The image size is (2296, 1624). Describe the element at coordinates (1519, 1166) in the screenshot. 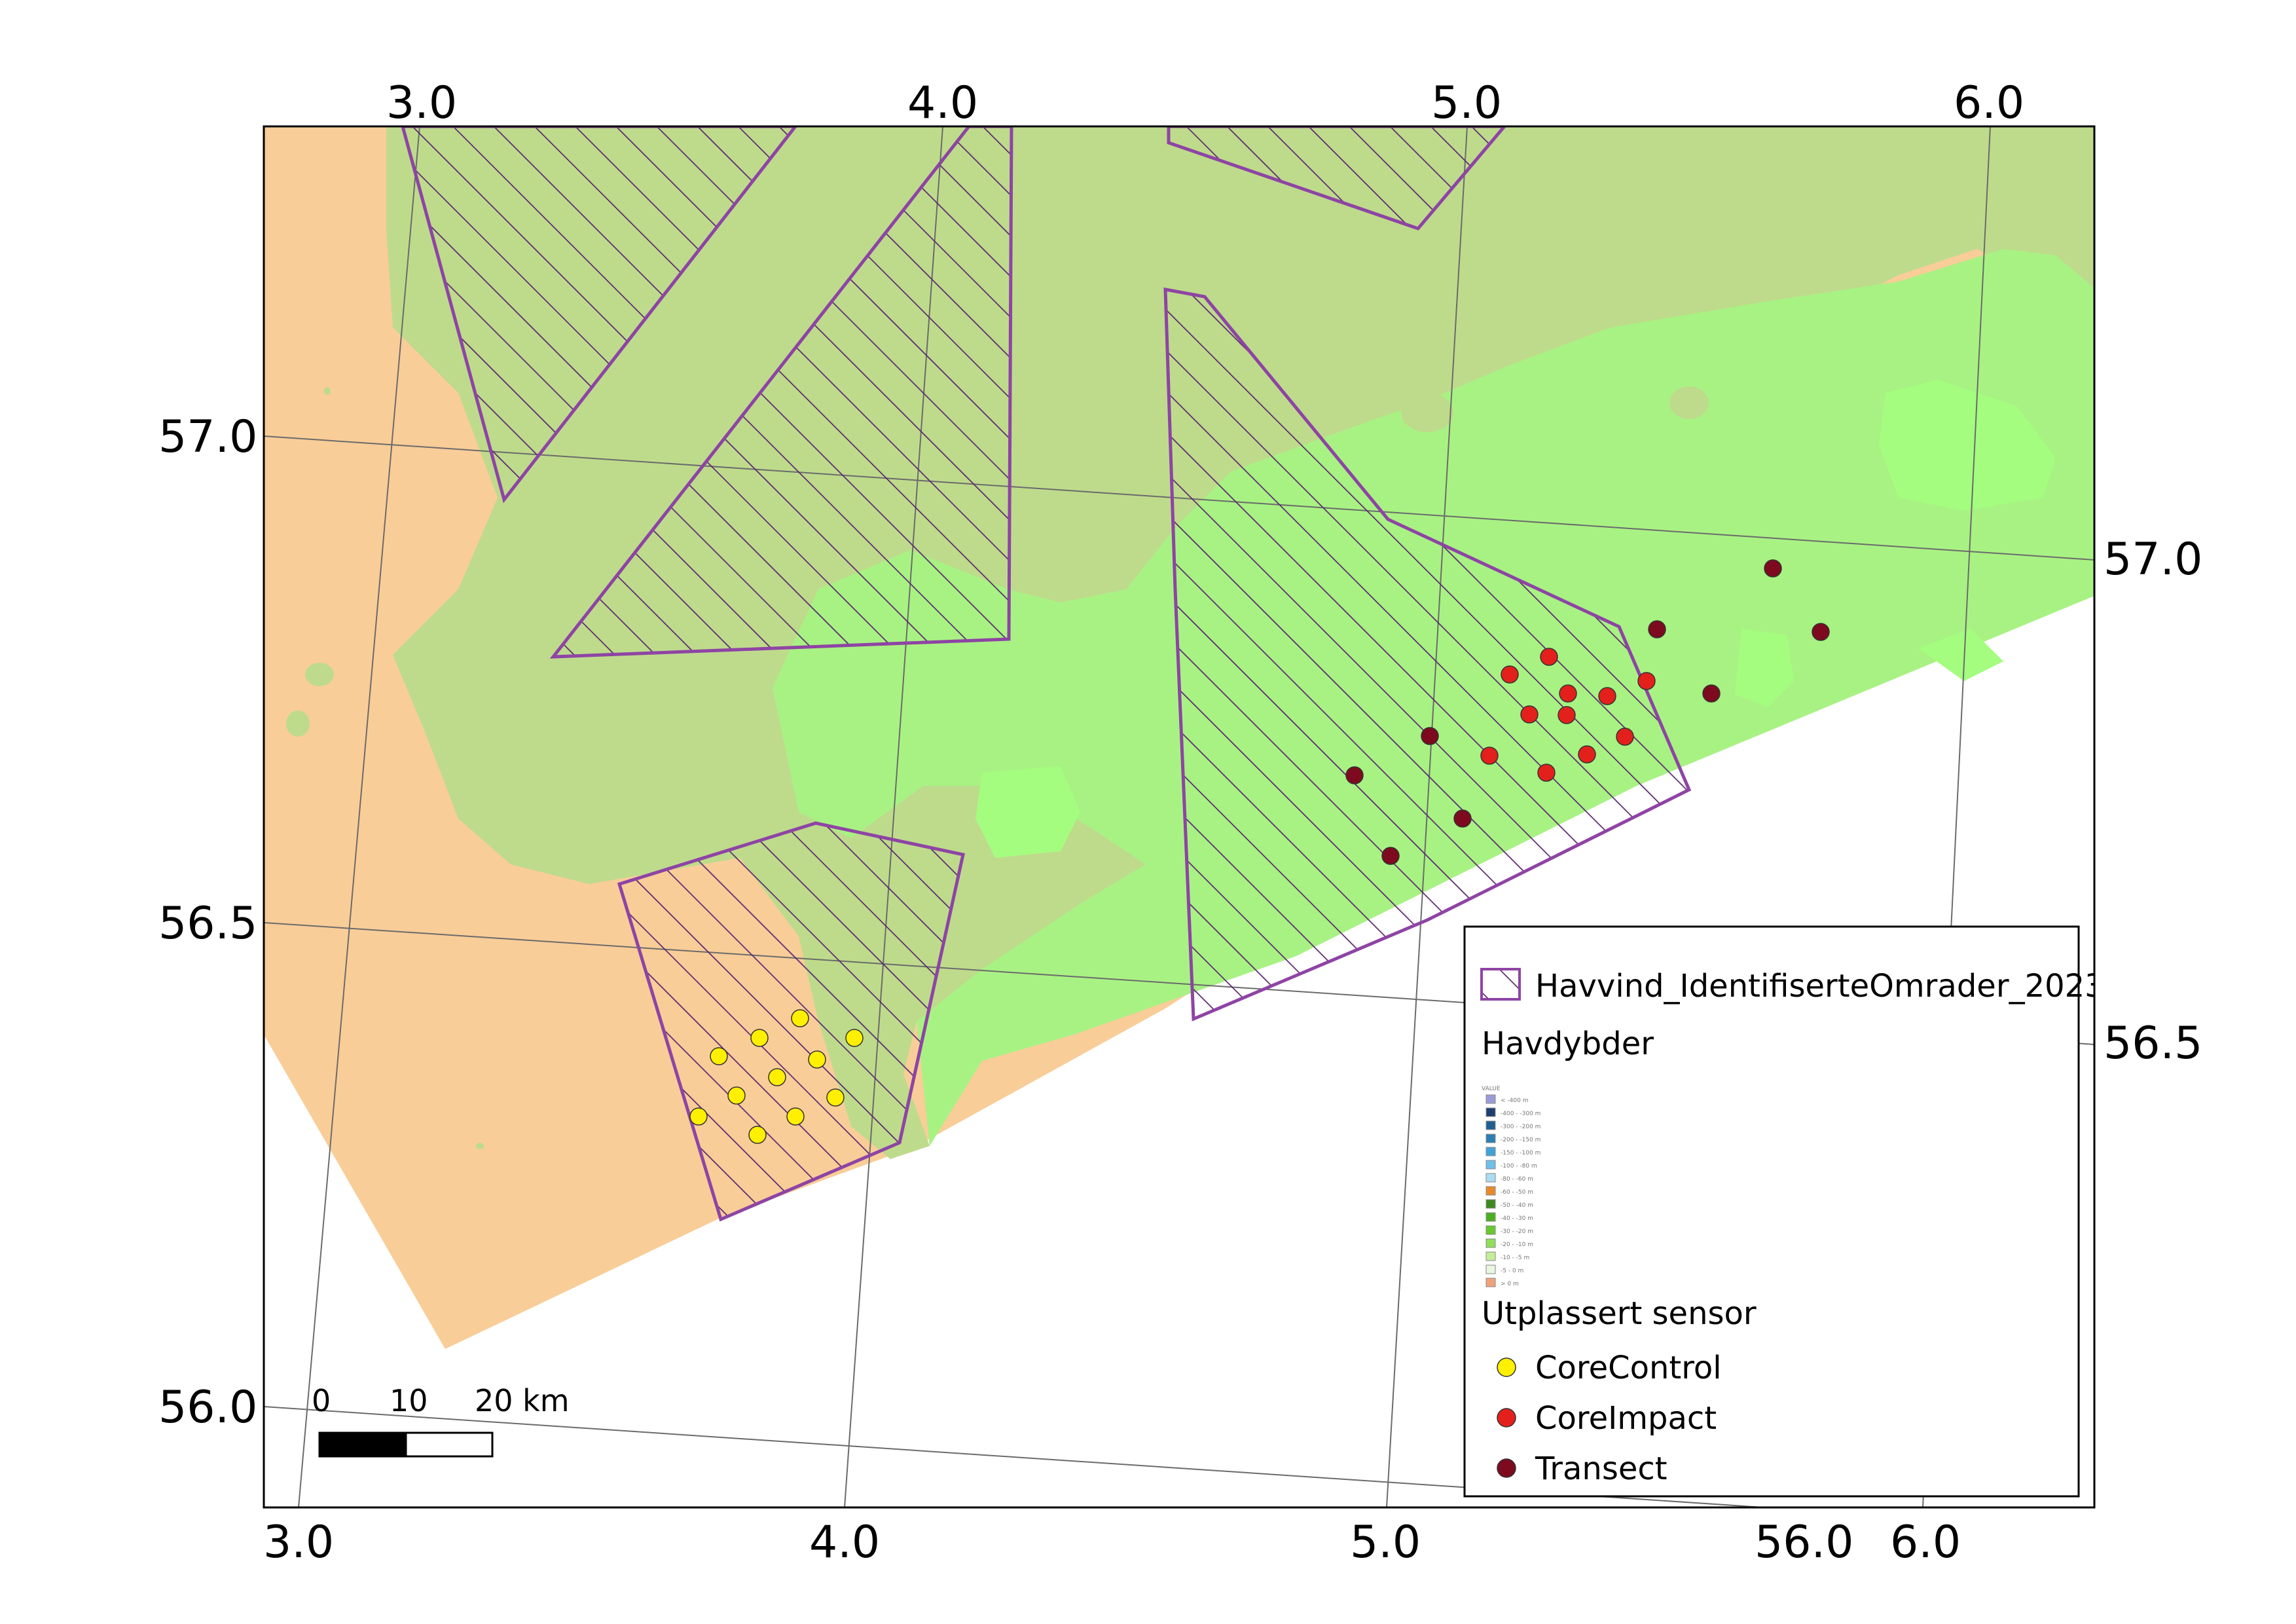

I see `legend-depth-label: -100 - -80 m` at that location.